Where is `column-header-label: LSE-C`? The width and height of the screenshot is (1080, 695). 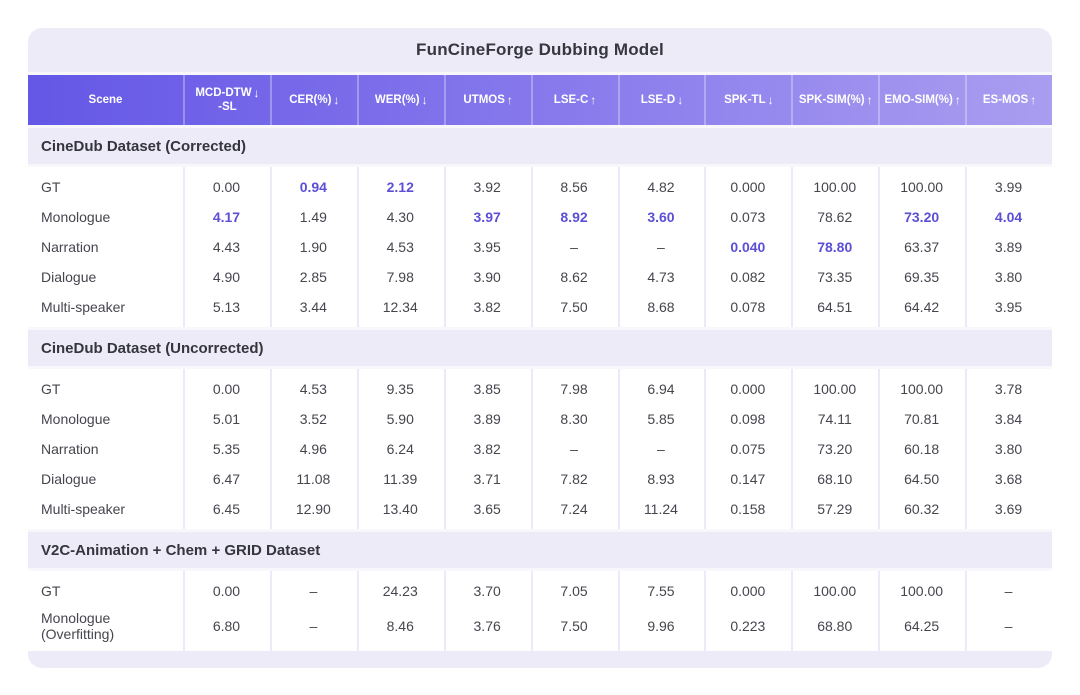
column-header-label: LSE-C is located at coordinates (571, 100).